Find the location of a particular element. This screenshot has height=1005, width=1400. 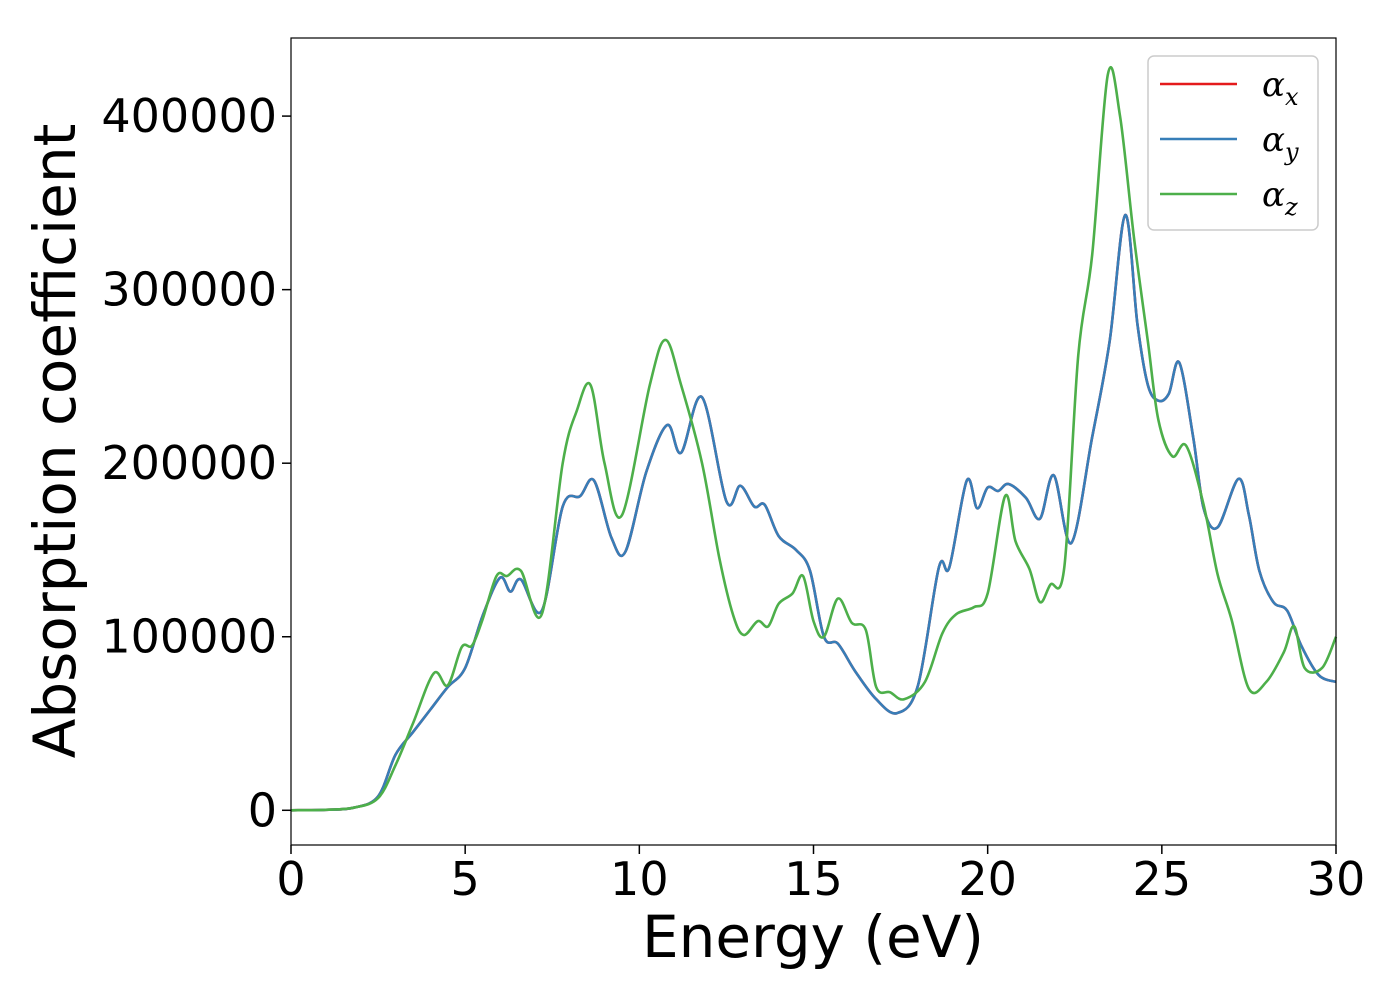

x-tick-label: 25 is located at coordinates (1162, 879).